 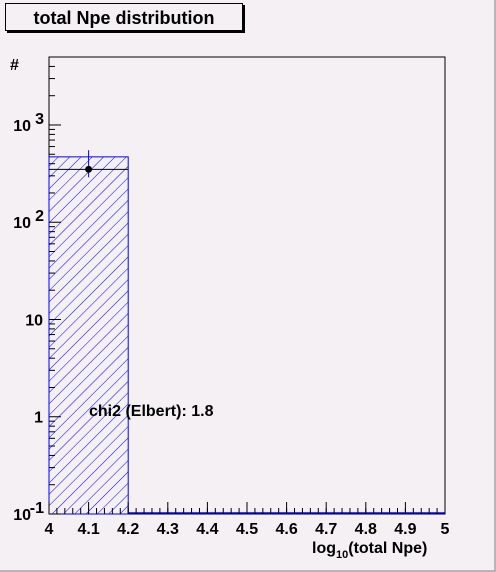 I want to click on x-tick-label: 4.9, so click(x=405, y=529).